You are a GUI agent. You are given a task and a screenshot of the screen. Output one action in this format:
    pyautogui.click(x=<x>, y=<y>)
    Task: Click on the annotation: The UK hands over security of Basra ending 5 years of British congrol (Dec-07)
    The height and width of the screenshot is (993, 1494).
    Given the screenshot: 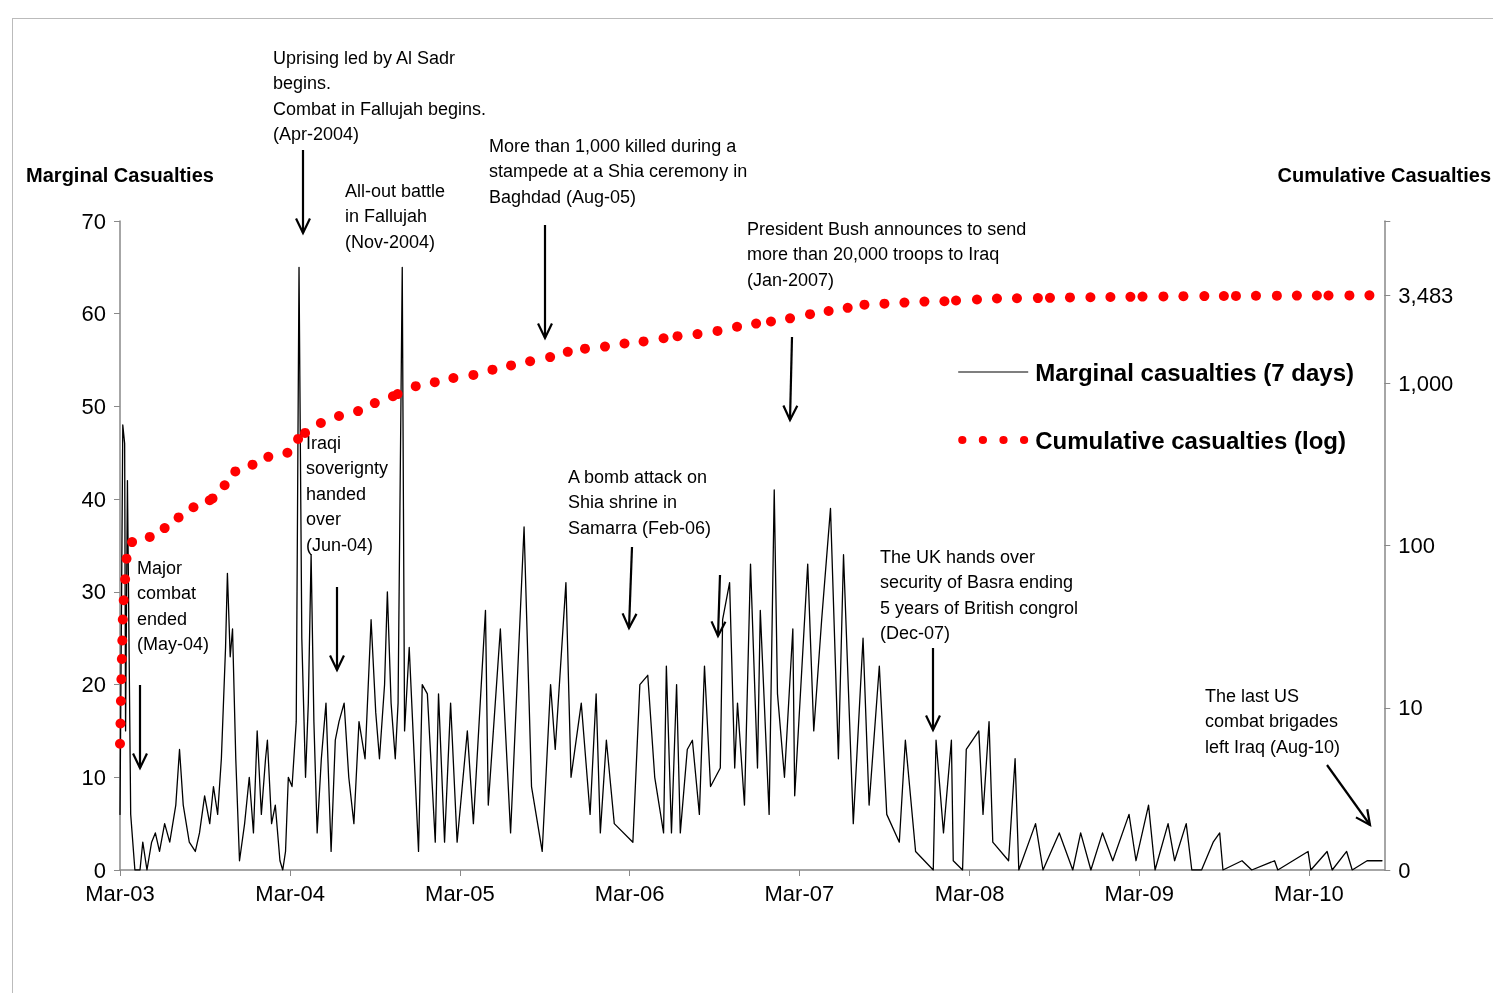 What is the action you would take?
    pyautogui.click(x=979, y=595)
    